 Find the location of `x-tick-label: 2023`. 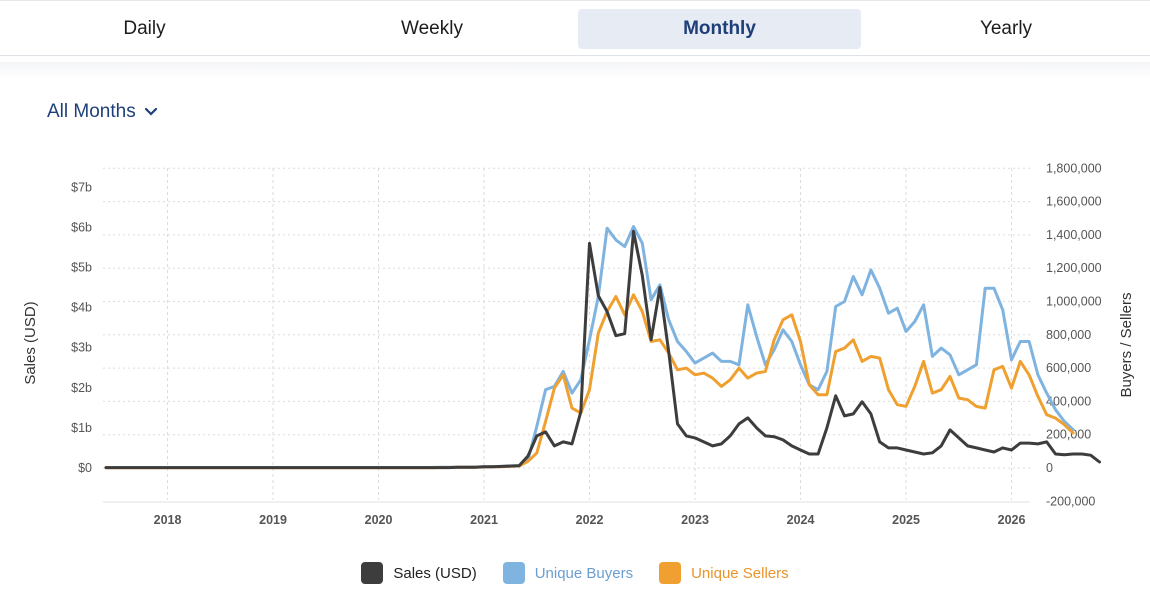

x-tick-label: 2023 is located at coordinates (695, 520).